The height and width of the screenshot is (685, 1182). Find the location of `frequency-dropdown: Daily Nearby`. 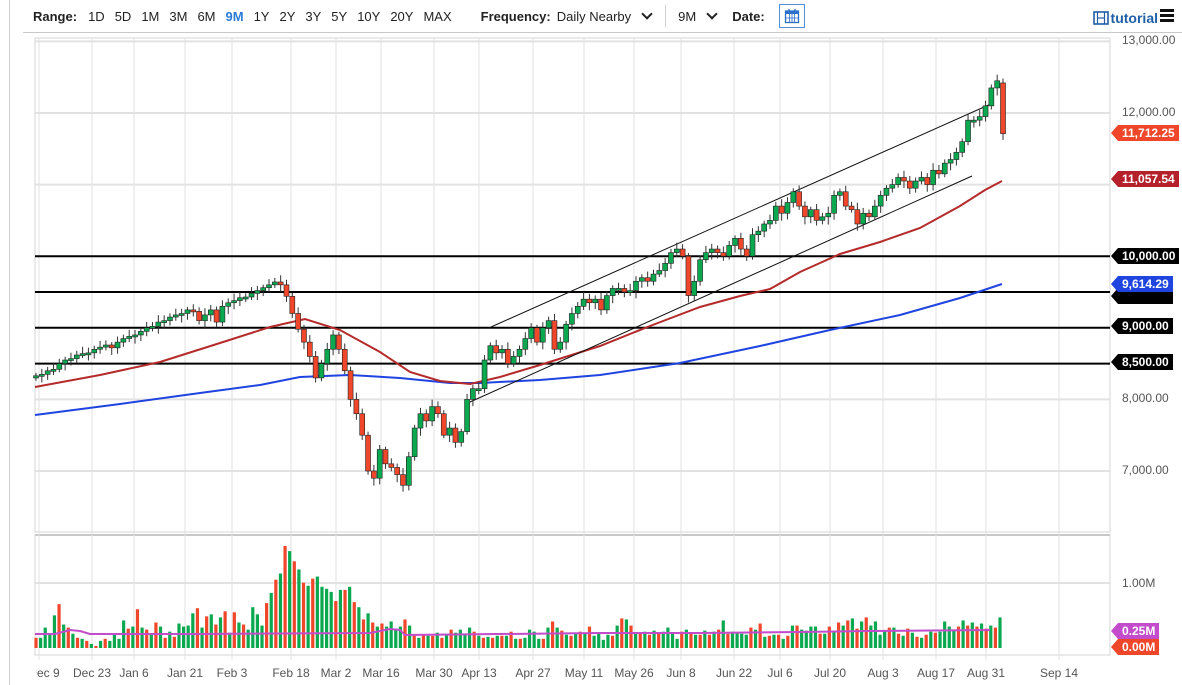

frequency-dropdown: Daily Nearby is located at coordinates (609, 16).